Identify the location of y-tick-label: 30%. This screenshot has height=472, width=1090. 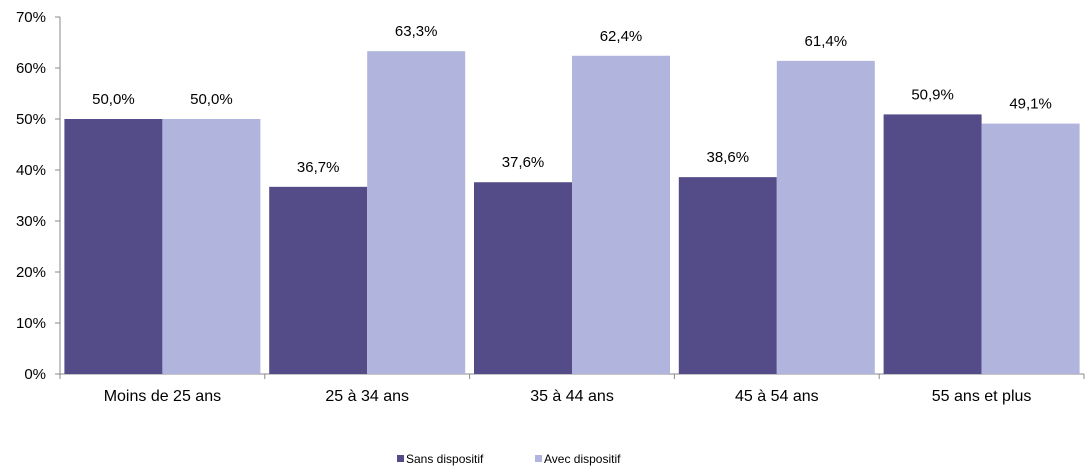
(31, 221).